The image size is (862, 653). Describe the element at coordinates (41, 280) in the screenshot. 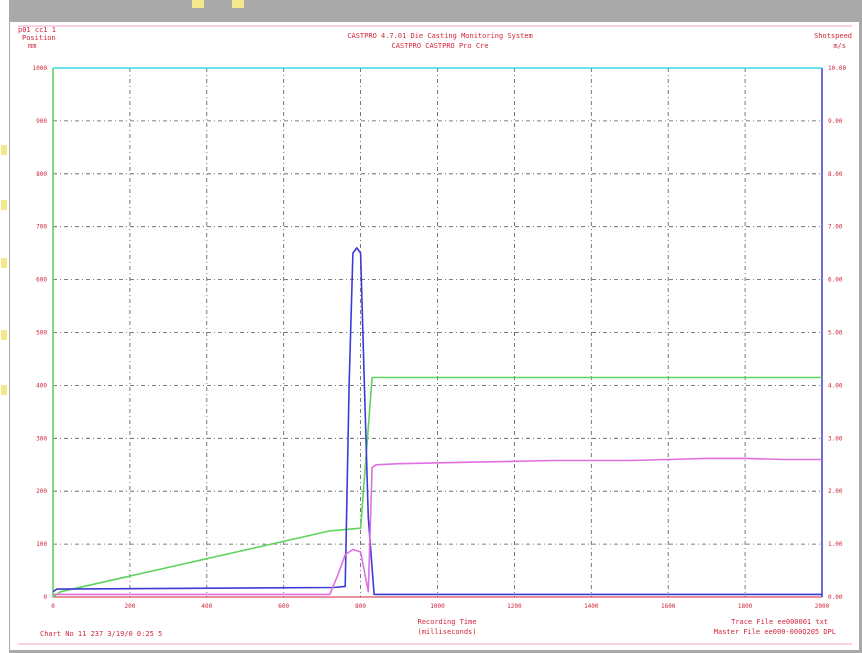

I see `y-tick-label: 600` at that location.